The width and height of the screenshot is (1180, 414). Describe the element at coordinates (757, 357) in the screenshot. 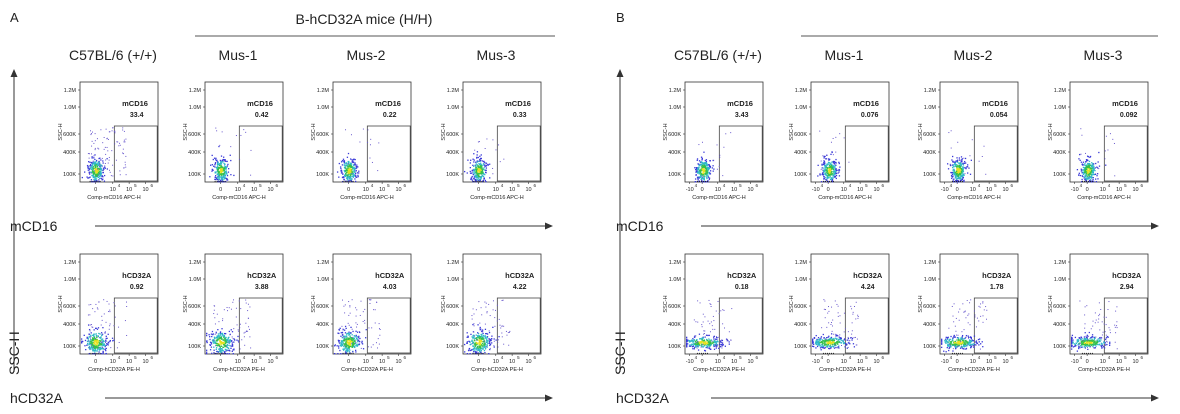

I see `x-tick-exponent: 6` at that location.